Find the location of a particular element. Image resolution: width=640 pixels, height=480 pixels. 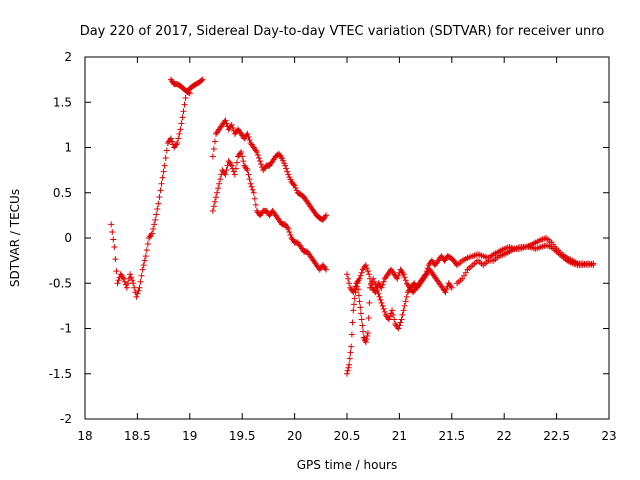

x-tick-label: 18 is located at coordinates (84, 436).